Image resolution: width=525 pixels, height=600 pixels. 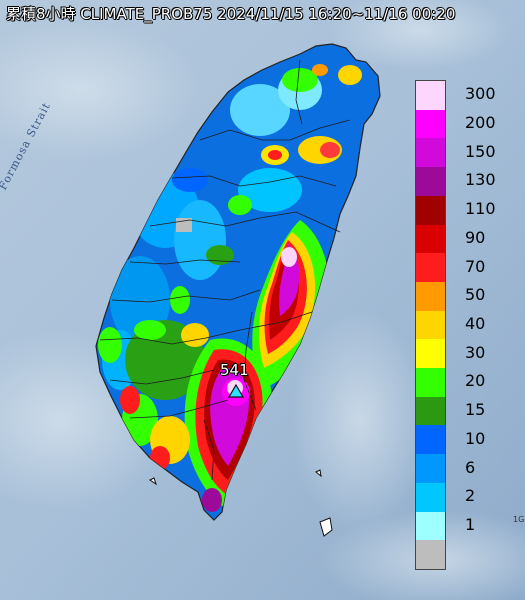 I want to click on legend-label: 6, so click(x=470, y=467).